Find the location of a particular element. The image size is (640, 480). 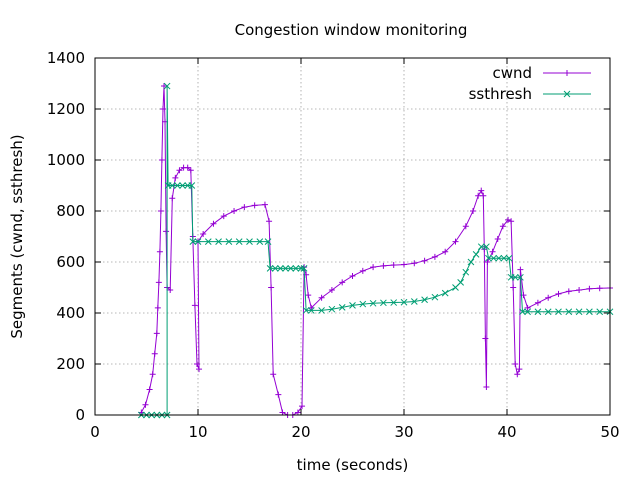

chart-title: Congestion window monitoring is located at coordinates (351, 30).